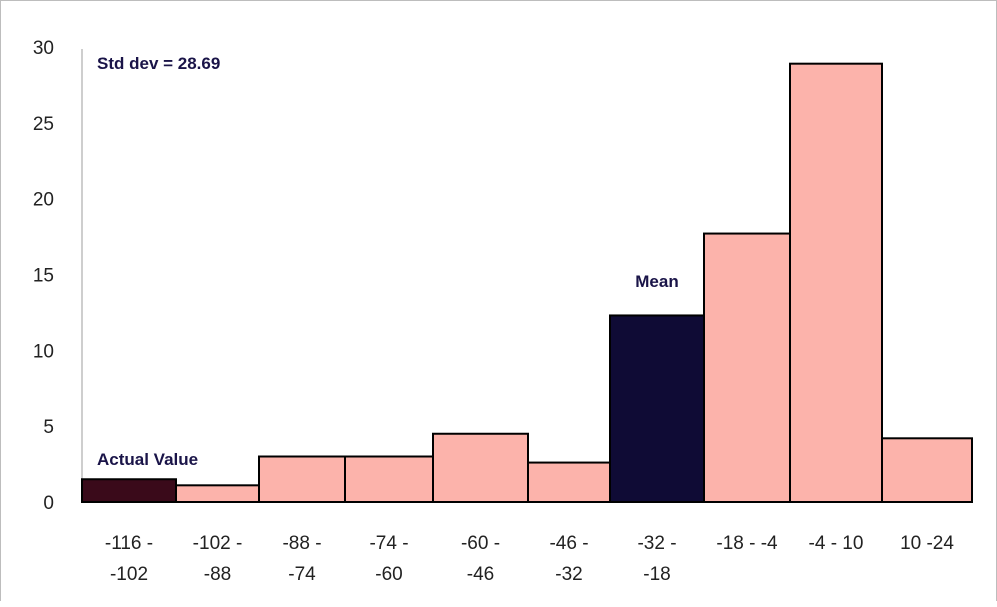 This screenshot has width=997, height=607. I want to click on y-tick-label: 15, so click(43, 276).